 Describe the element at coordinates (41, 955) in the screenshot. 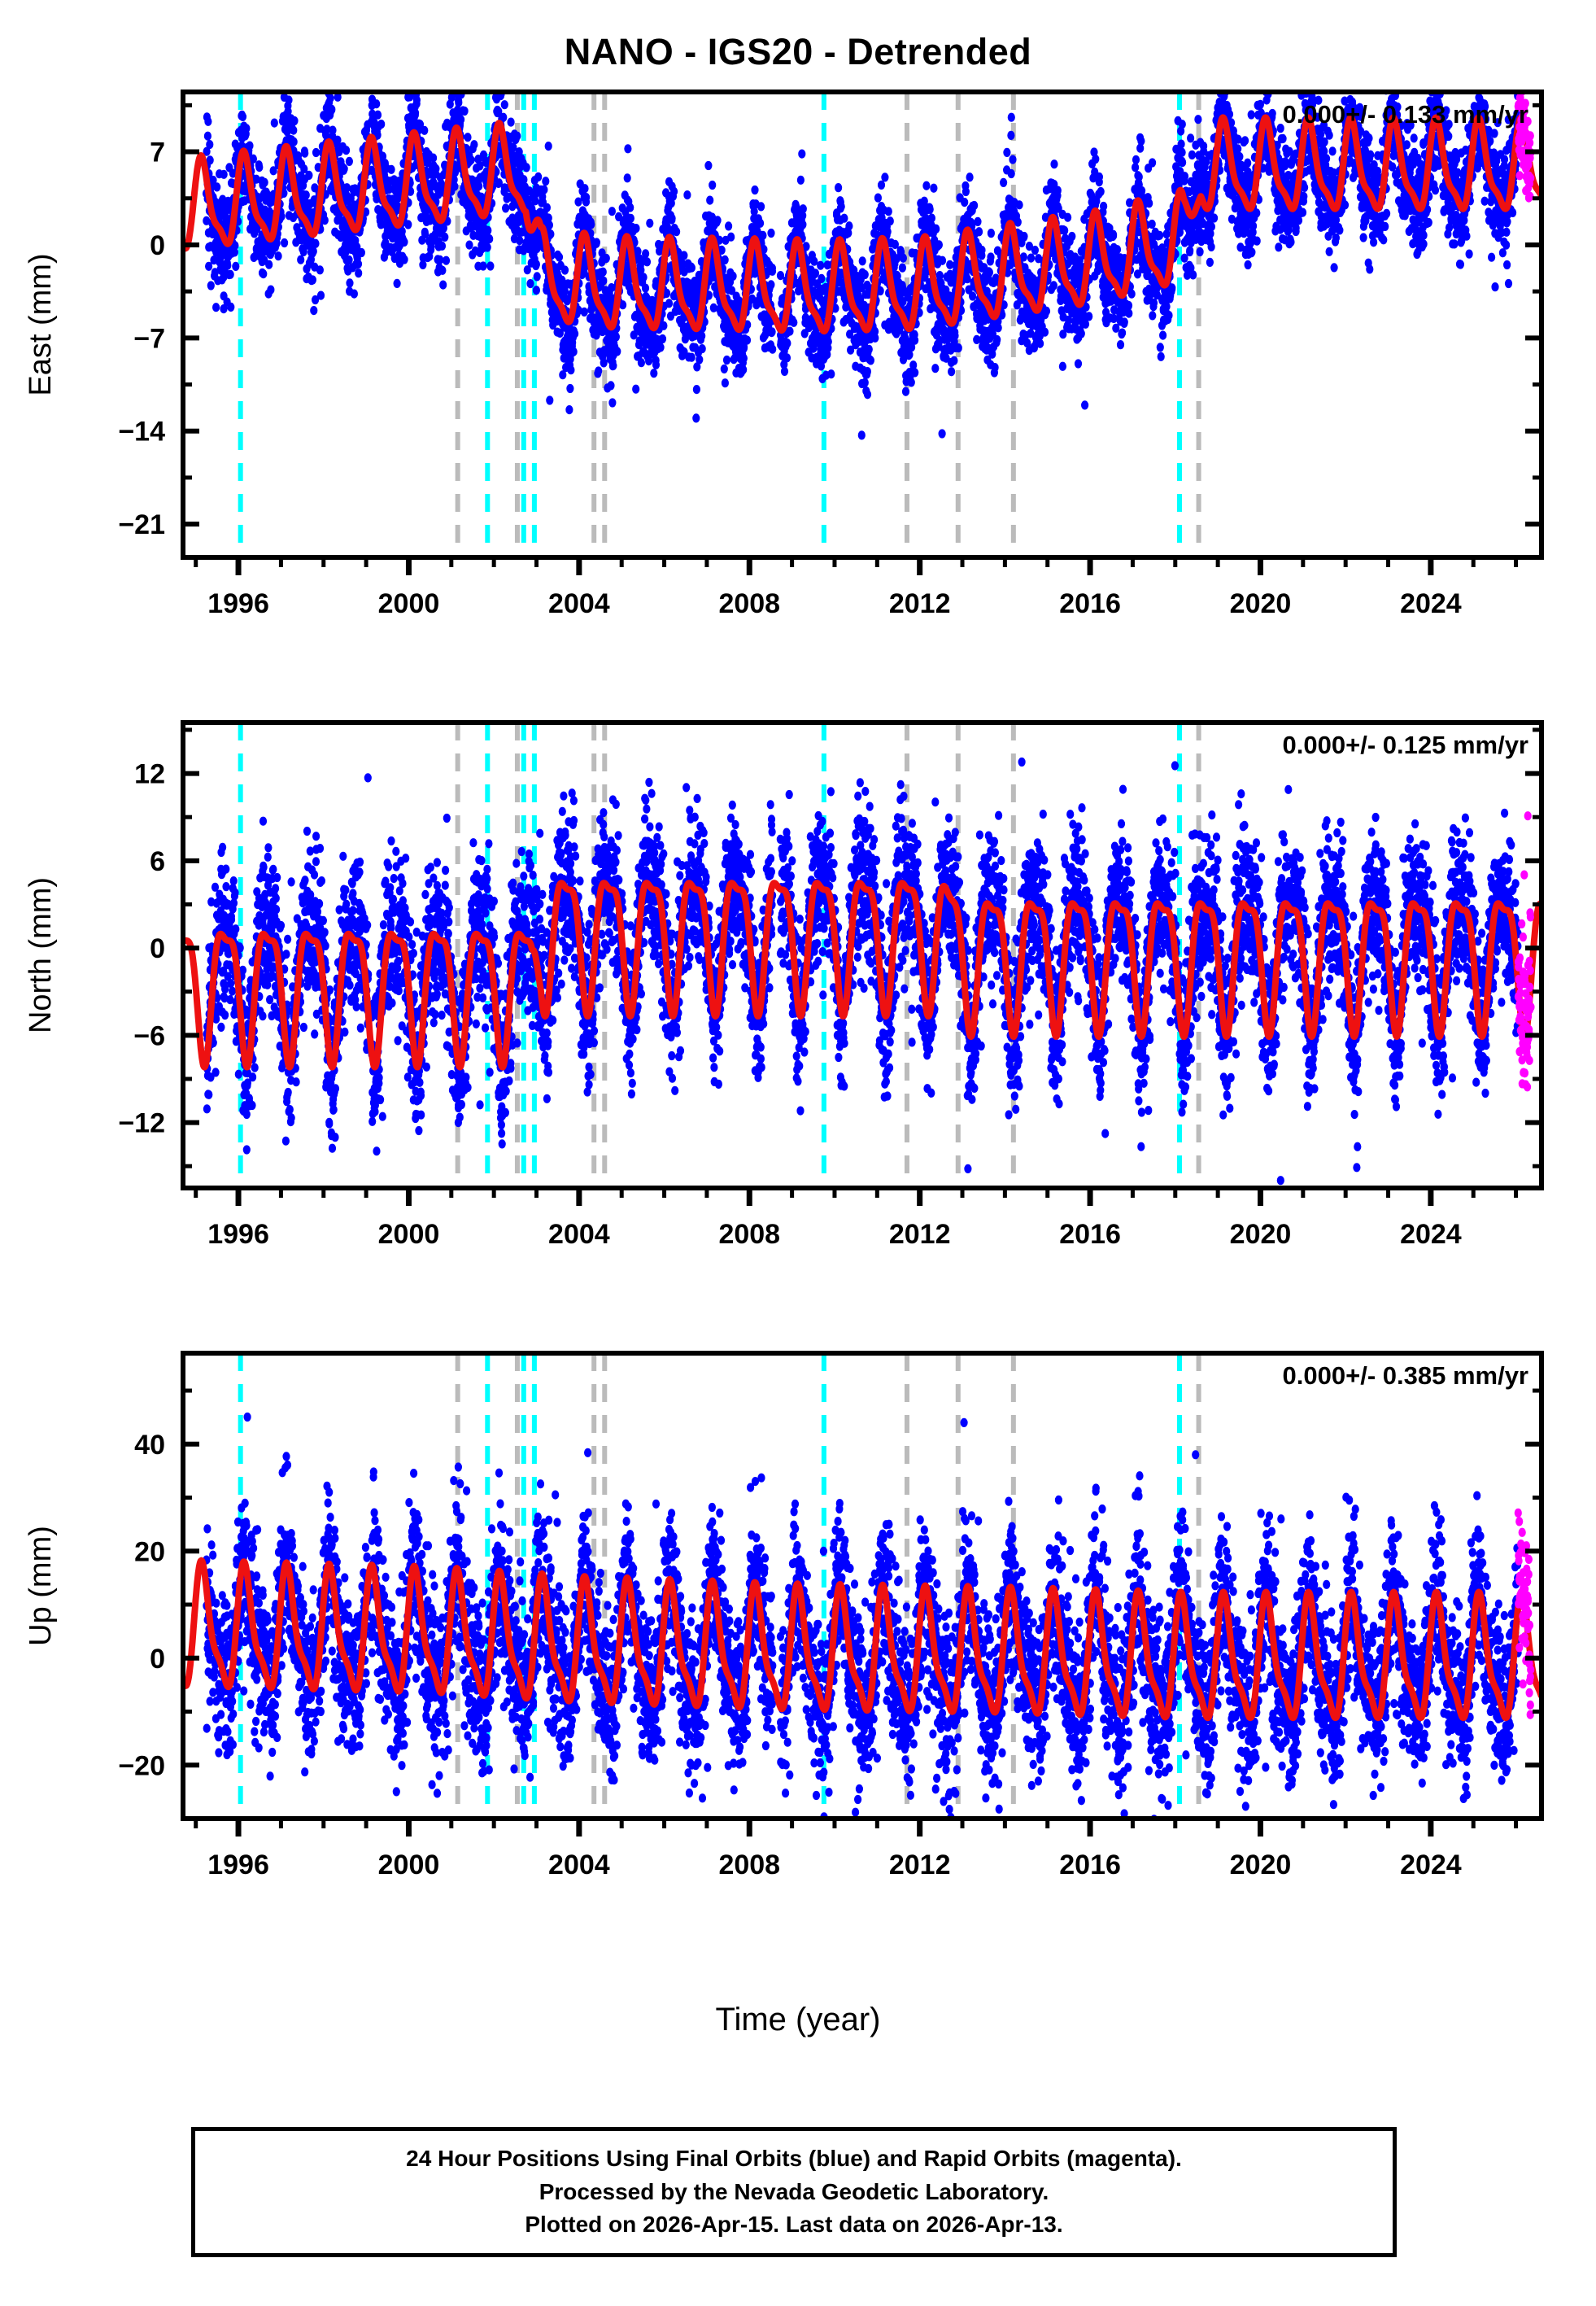

I see `y-axis-title: North (mm)` at that location.